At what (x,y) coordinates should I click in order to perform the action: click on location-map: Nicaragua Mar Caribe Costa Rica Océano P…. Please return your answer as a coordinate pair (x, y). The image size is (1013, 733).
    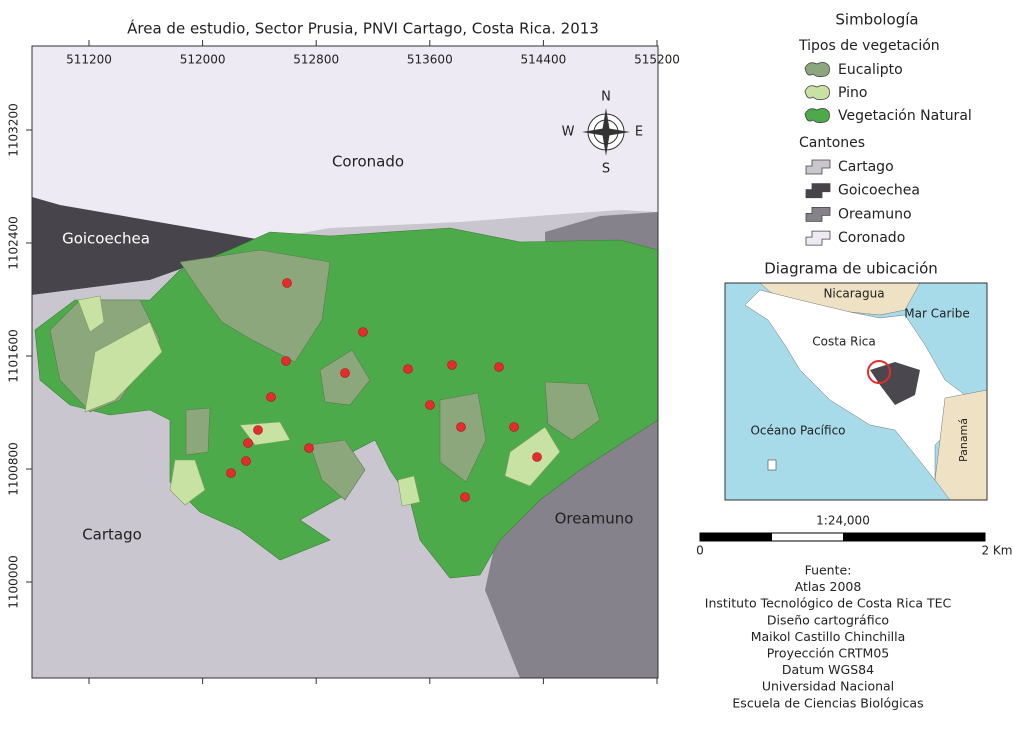
    Looking at the image, I should click on (856, 391).